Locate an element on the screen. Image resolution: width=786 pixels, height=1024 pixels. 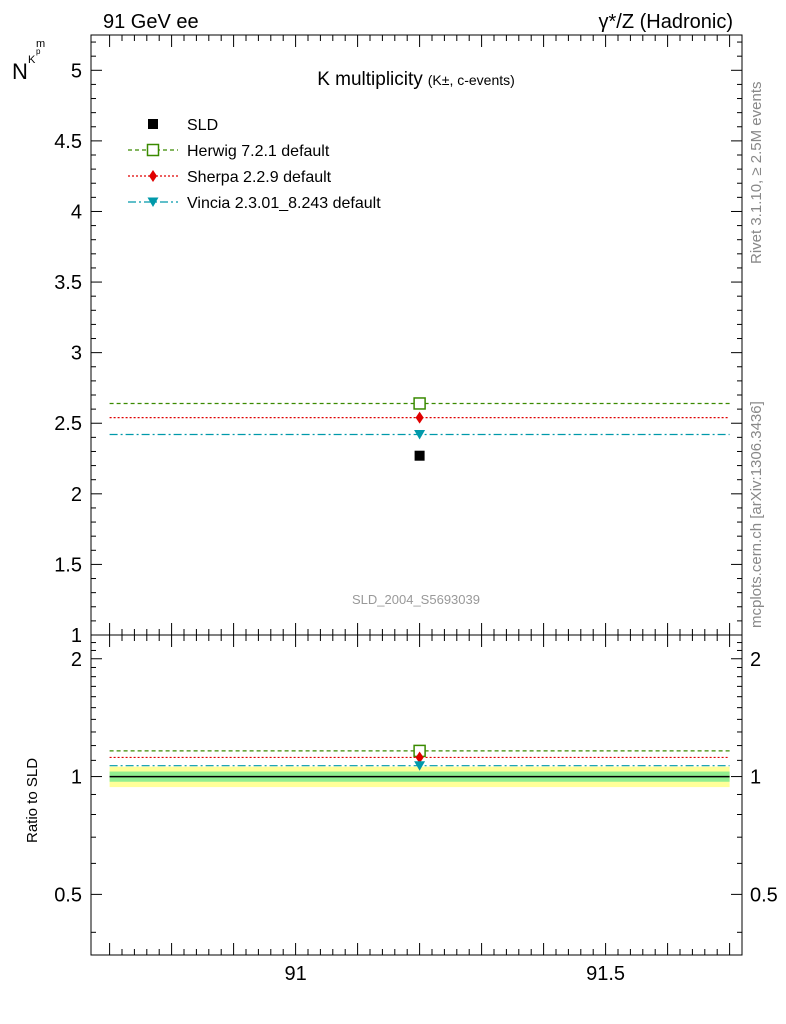
ratio-y-tick-label-right: 0.5 is located at coordinates (764, 895).